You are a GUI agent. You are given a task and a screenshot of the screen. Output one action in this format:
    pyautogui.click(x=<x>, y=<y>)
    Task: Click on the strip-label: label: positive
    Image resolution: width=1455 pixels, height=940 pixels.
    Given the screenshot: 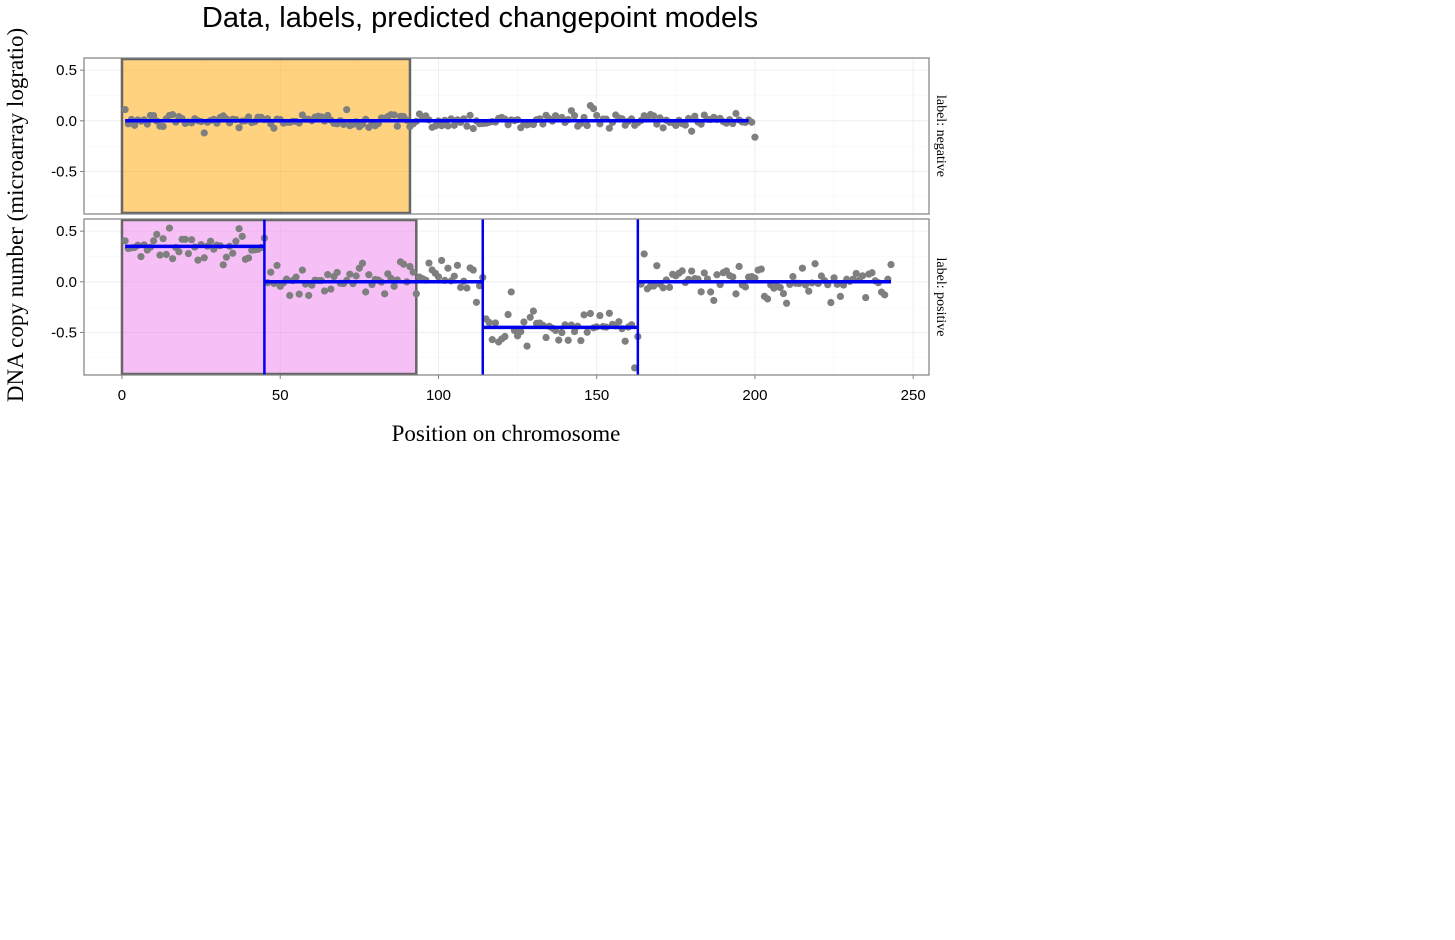 What is the action you would take?
    pyautogui.click(x=940, y=297)
    